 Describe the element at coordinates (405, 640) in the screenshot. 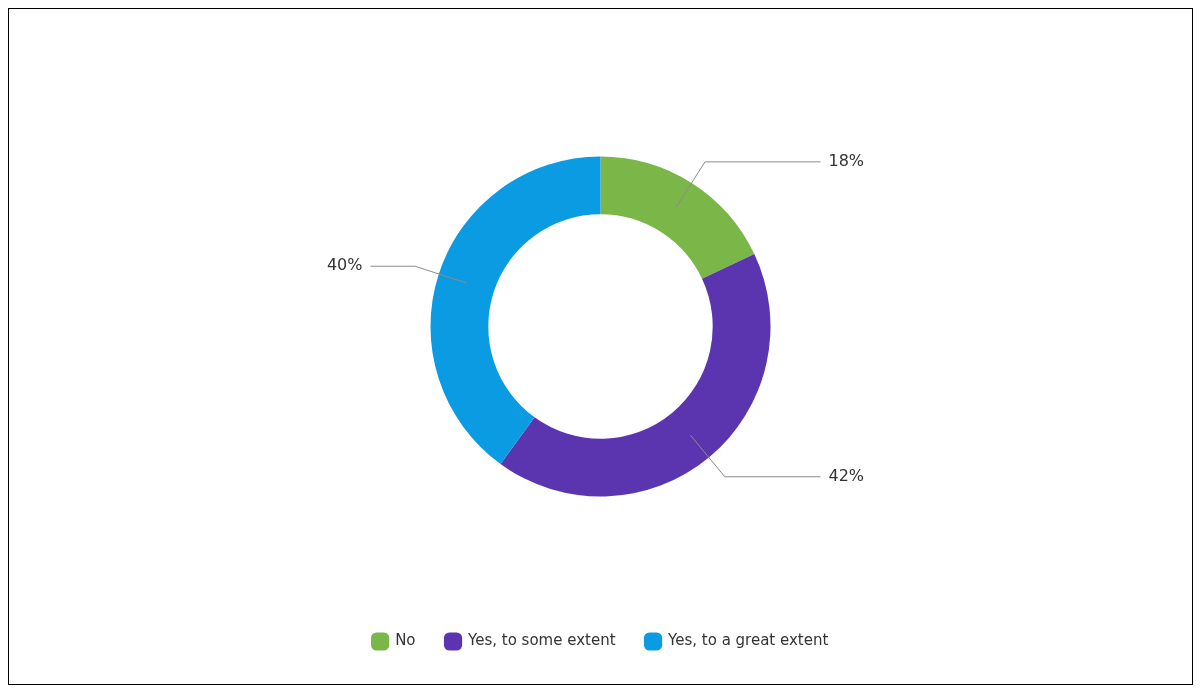

I see `legend-label: No` at that location.